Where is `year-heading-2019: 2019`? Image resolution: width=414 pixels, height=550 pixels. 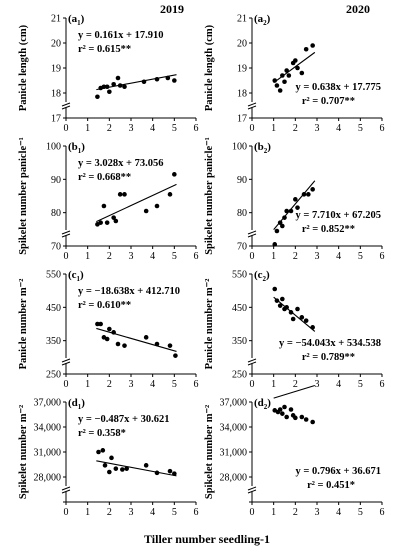 year-heading-2019: 2019 is located at coordinates (172, 9).